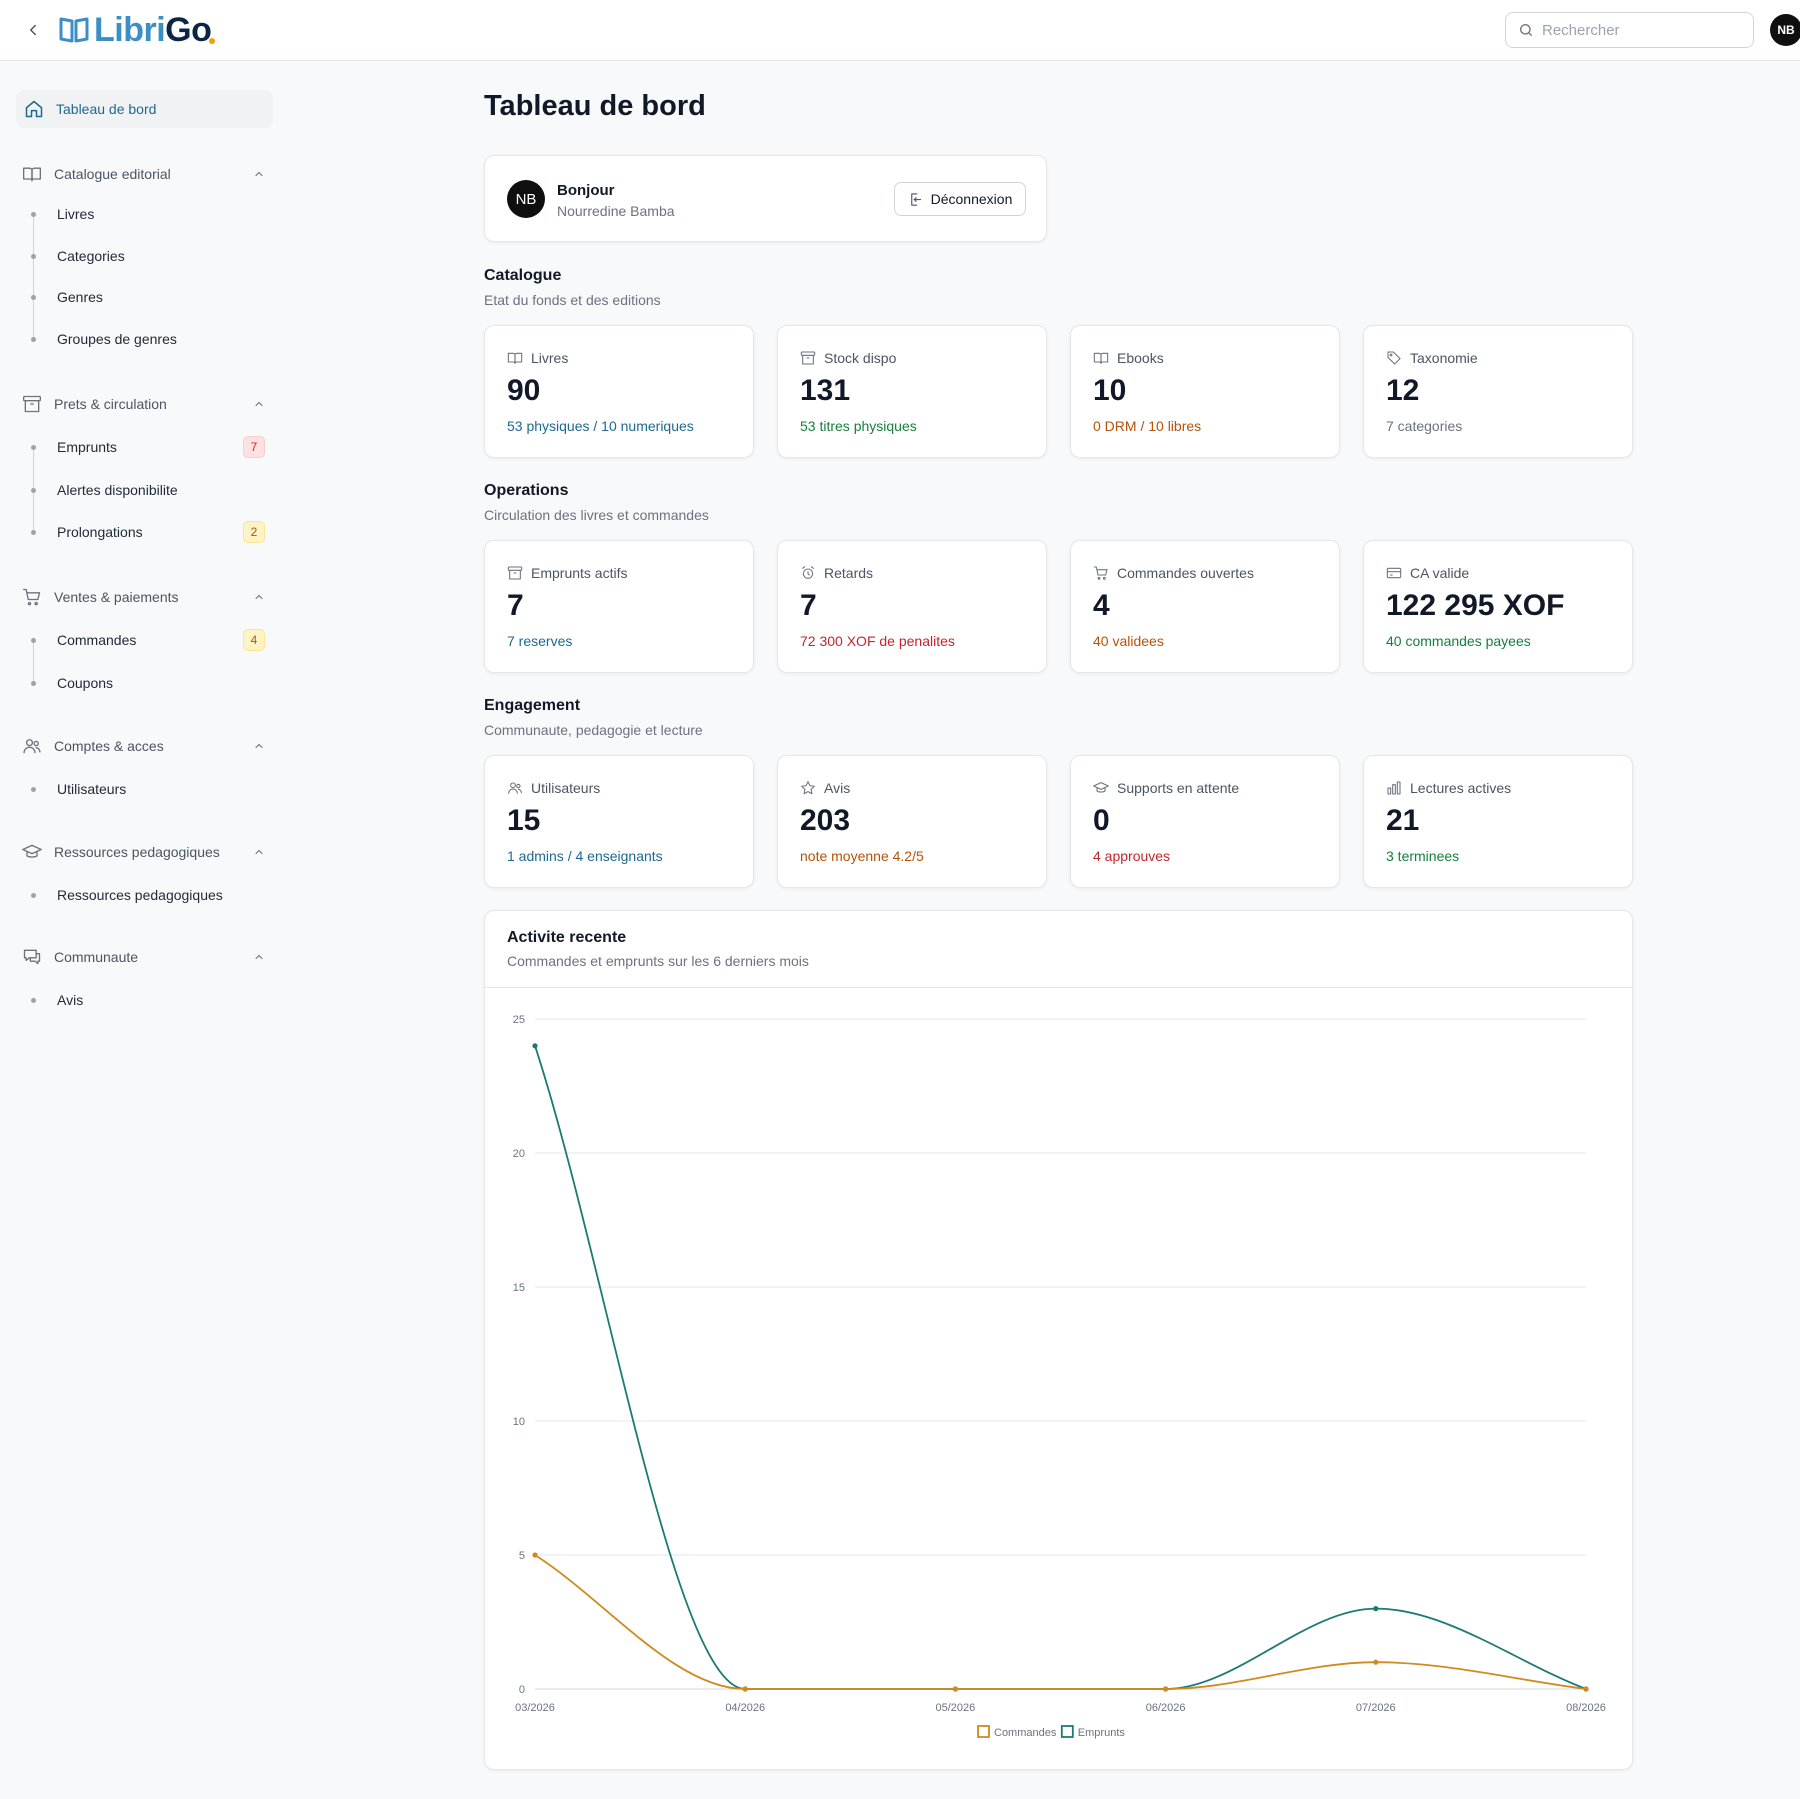 The width and height of the screenshot is (1800, 1799). What do you see at coordinates (1058, 987) in the screenshot?
I see `divider` at bounding box center [1058, 987].